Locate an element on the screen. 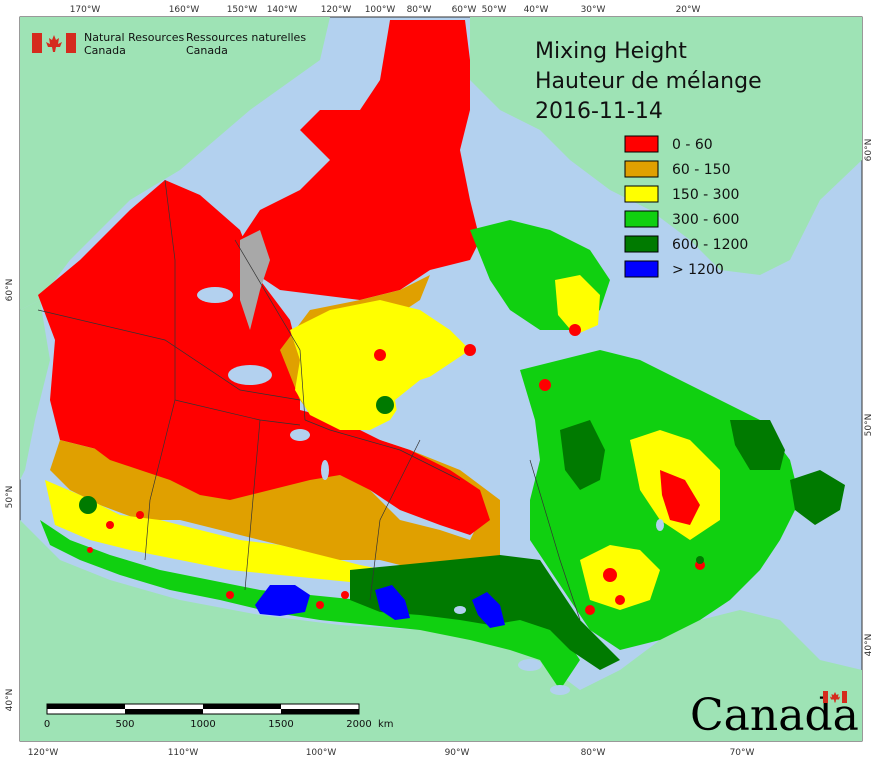  maple-leaf-icon is located at coordinates (54, 43).